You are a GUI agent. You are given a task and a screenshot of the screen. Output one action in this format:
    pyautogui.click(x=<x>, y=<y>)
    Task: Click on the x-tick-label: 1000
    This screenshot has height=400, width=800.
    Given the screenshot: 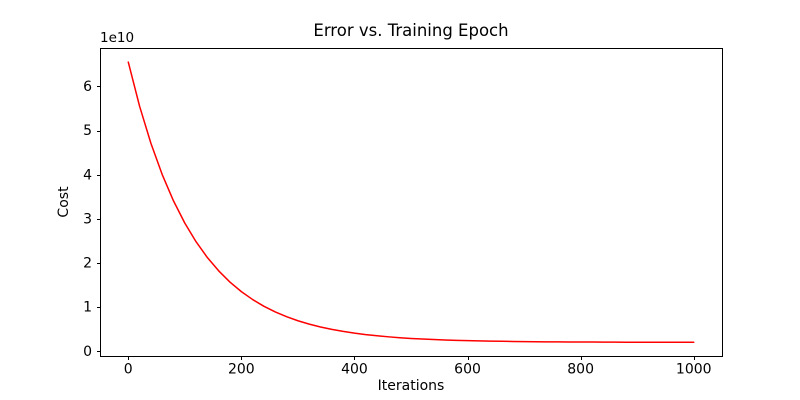 What is the action you would take?
    pyautogui.click(x=694, y=370)
    